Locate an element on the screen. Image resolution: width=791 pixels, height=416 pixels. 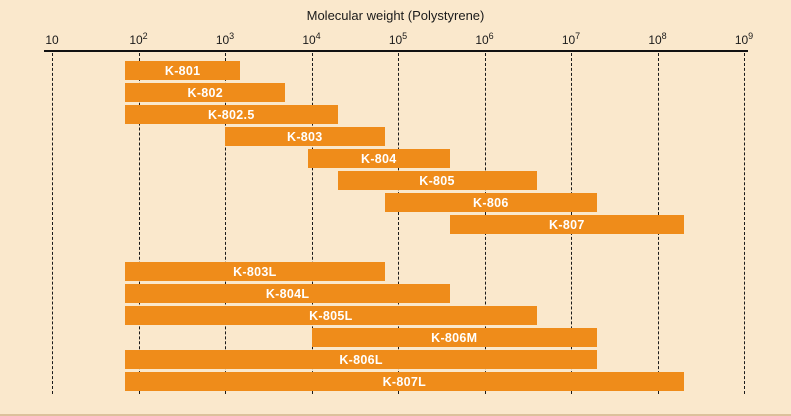
bar-k-806l: K-806L is located at coordinates (361, 359).